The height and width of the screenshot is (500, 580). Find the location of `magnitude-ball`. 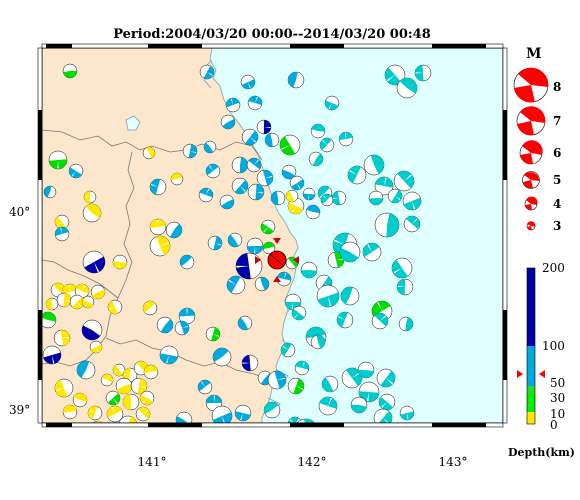

magnitude-ball is located at coordinates (531, 152).